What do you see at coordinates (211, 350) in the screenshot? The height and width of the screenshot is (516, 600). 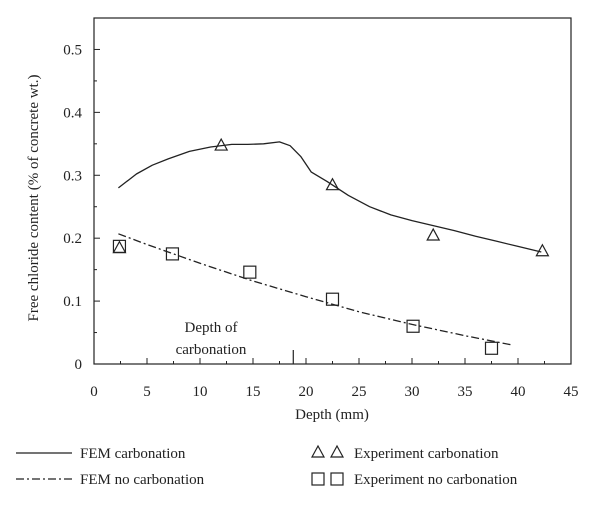 I see `annotation-line-2: carbonation` at bounding box center [211, 350].